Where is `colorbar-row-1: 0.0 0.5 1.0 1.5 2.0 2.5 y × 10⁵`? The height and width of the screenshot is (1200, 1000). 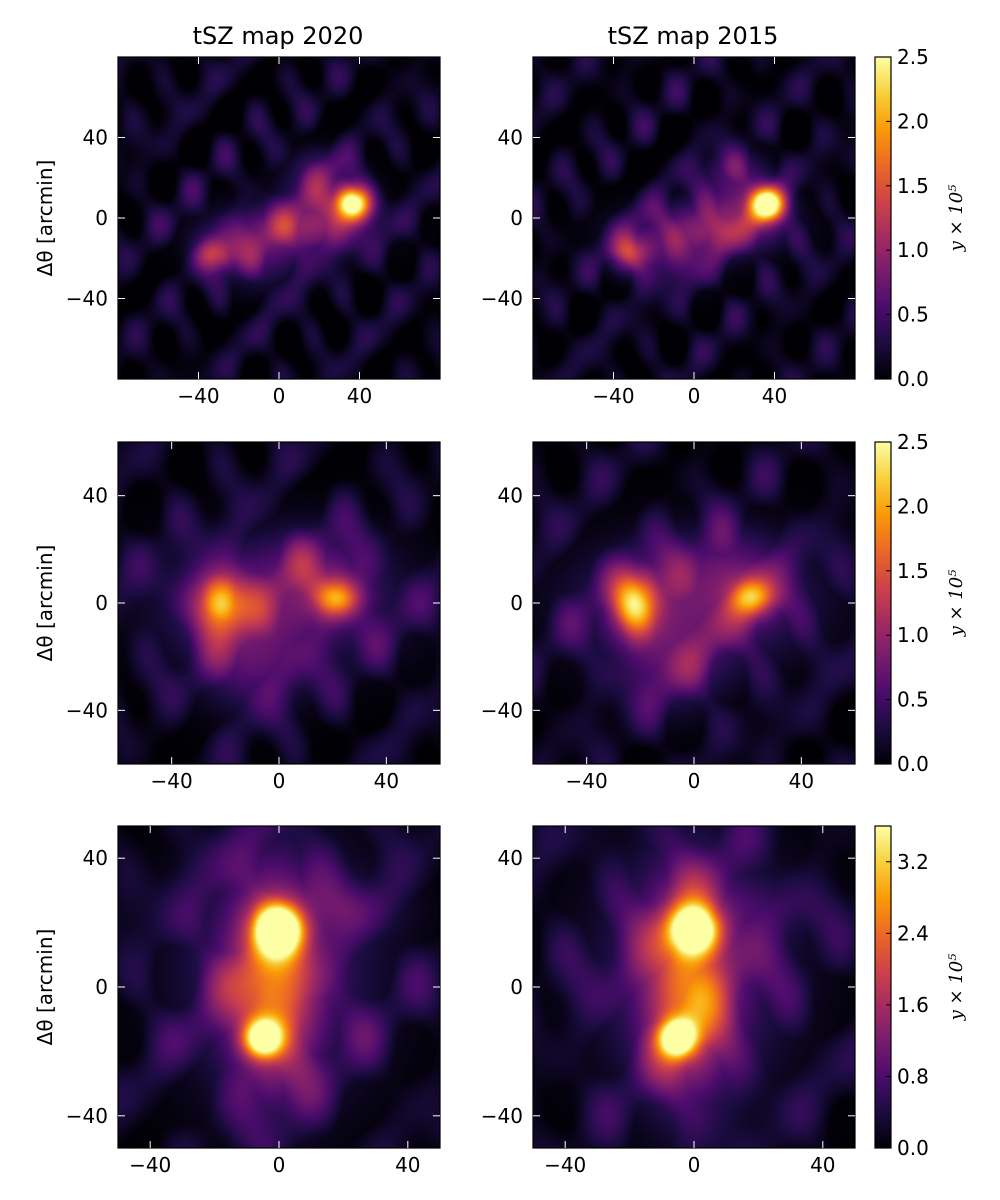 colorbar-row-1: 0.0 0.5 1.0 1.5 2.0 2.5 y × 10⁵ is located at coordinates (920, 218).